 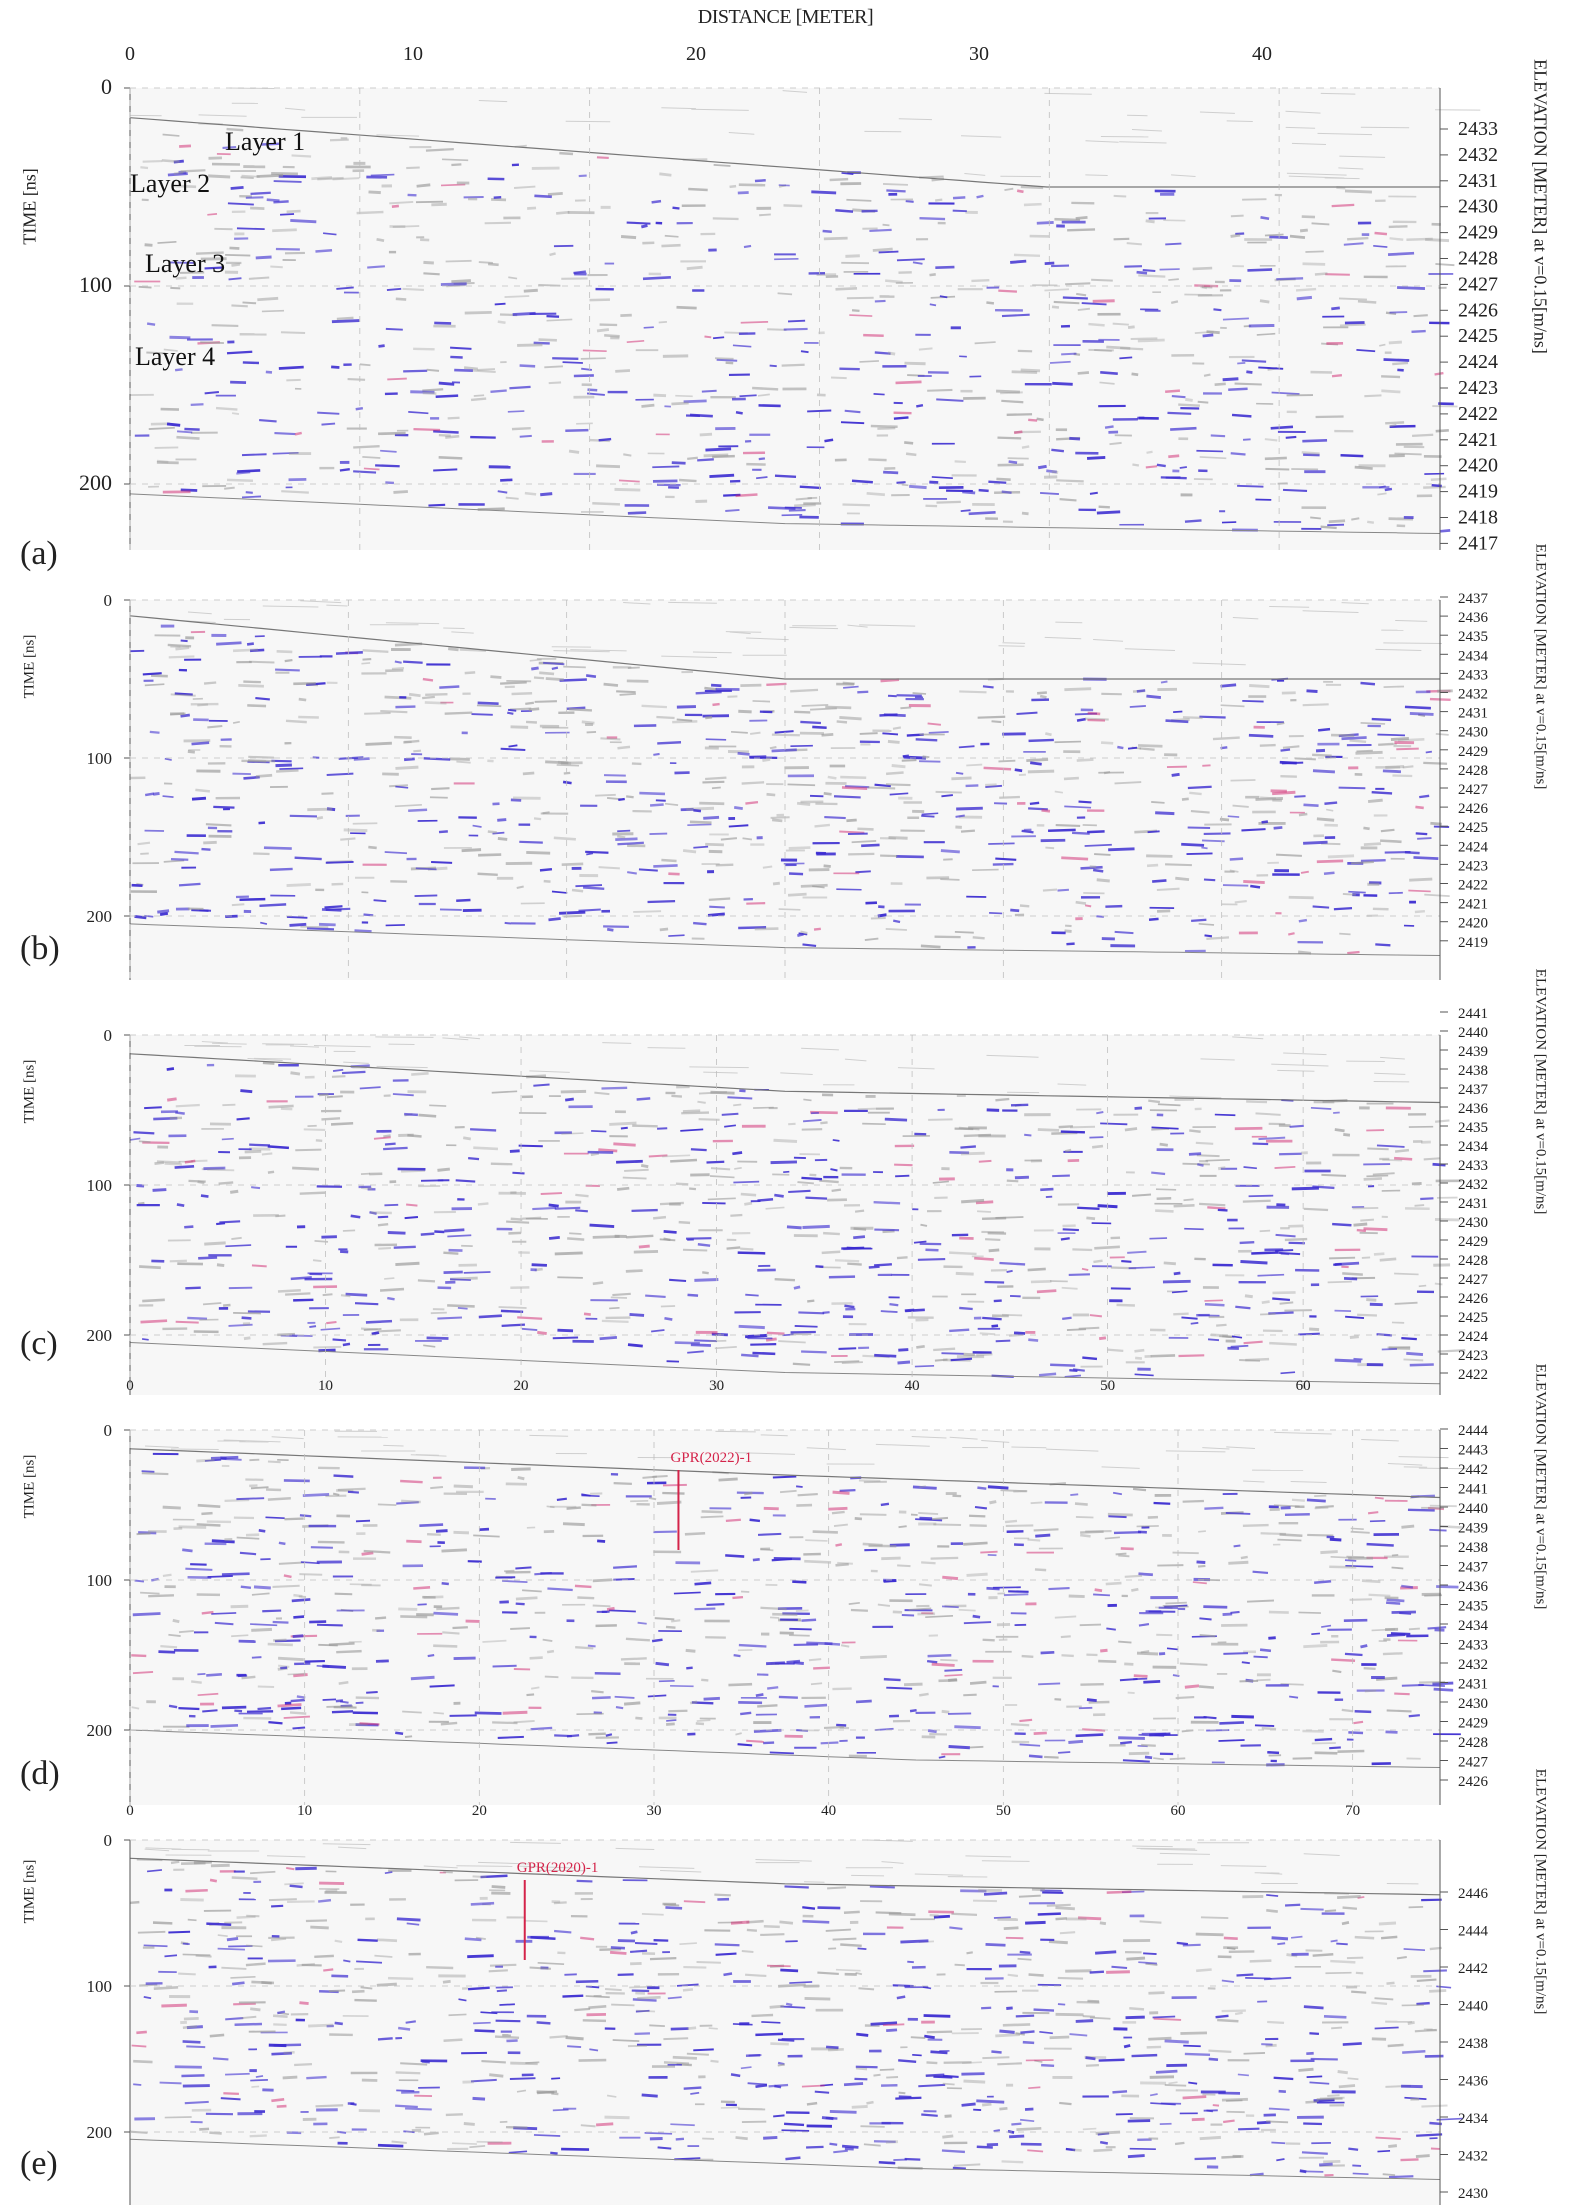 I want to click on top-x-tick-label: 0, so click(x=130, y=54).